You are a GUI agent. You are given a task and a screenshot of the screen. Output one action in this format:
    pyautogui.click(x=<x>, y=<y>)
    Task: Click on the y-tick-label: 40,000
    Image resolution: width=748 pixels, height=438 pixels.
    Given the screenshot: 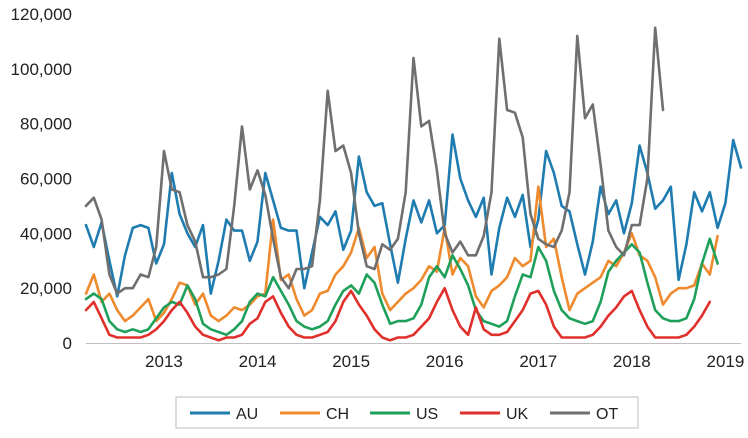 What is the action you would take?
    pyautogui.click(x=46, y=233)
    